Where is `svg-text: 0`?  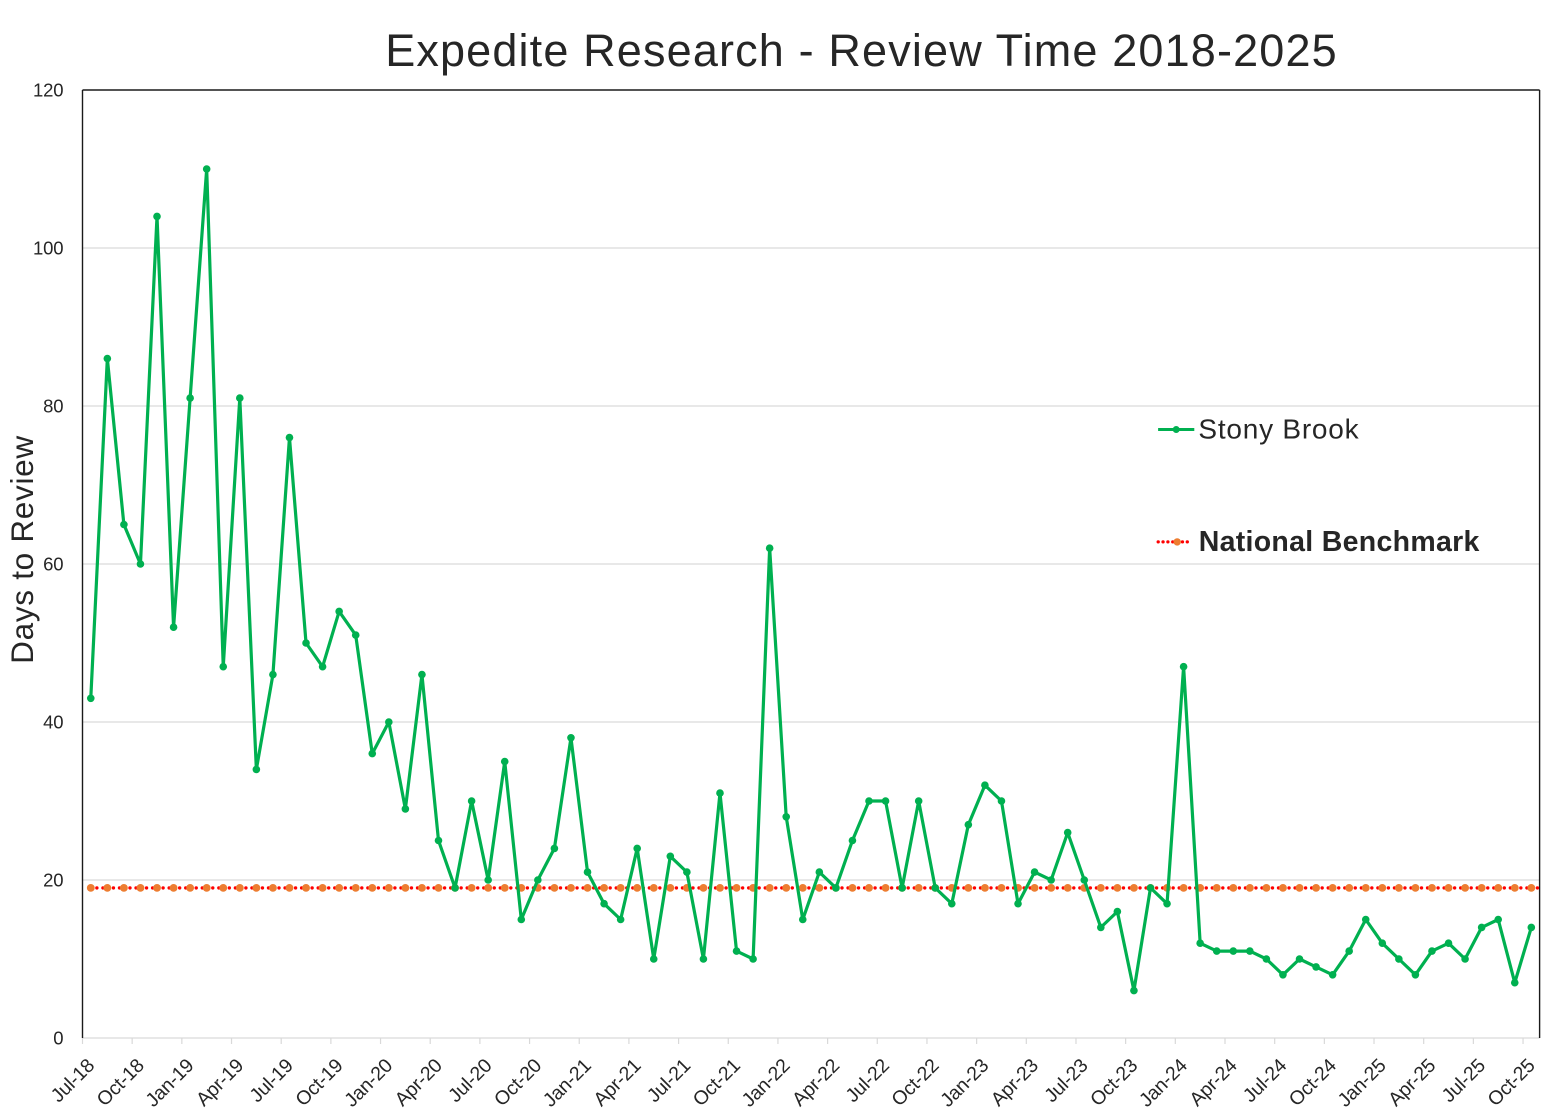
svg-text: 0 is located at coordinates (58, 1038).